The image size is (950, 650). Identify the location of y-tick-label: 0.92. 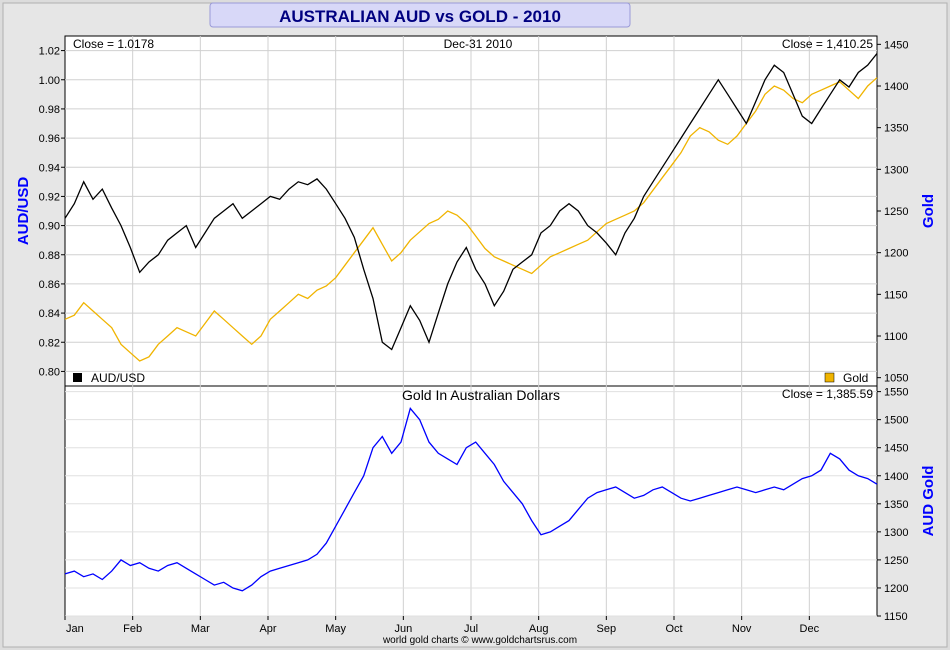
(49, 197).